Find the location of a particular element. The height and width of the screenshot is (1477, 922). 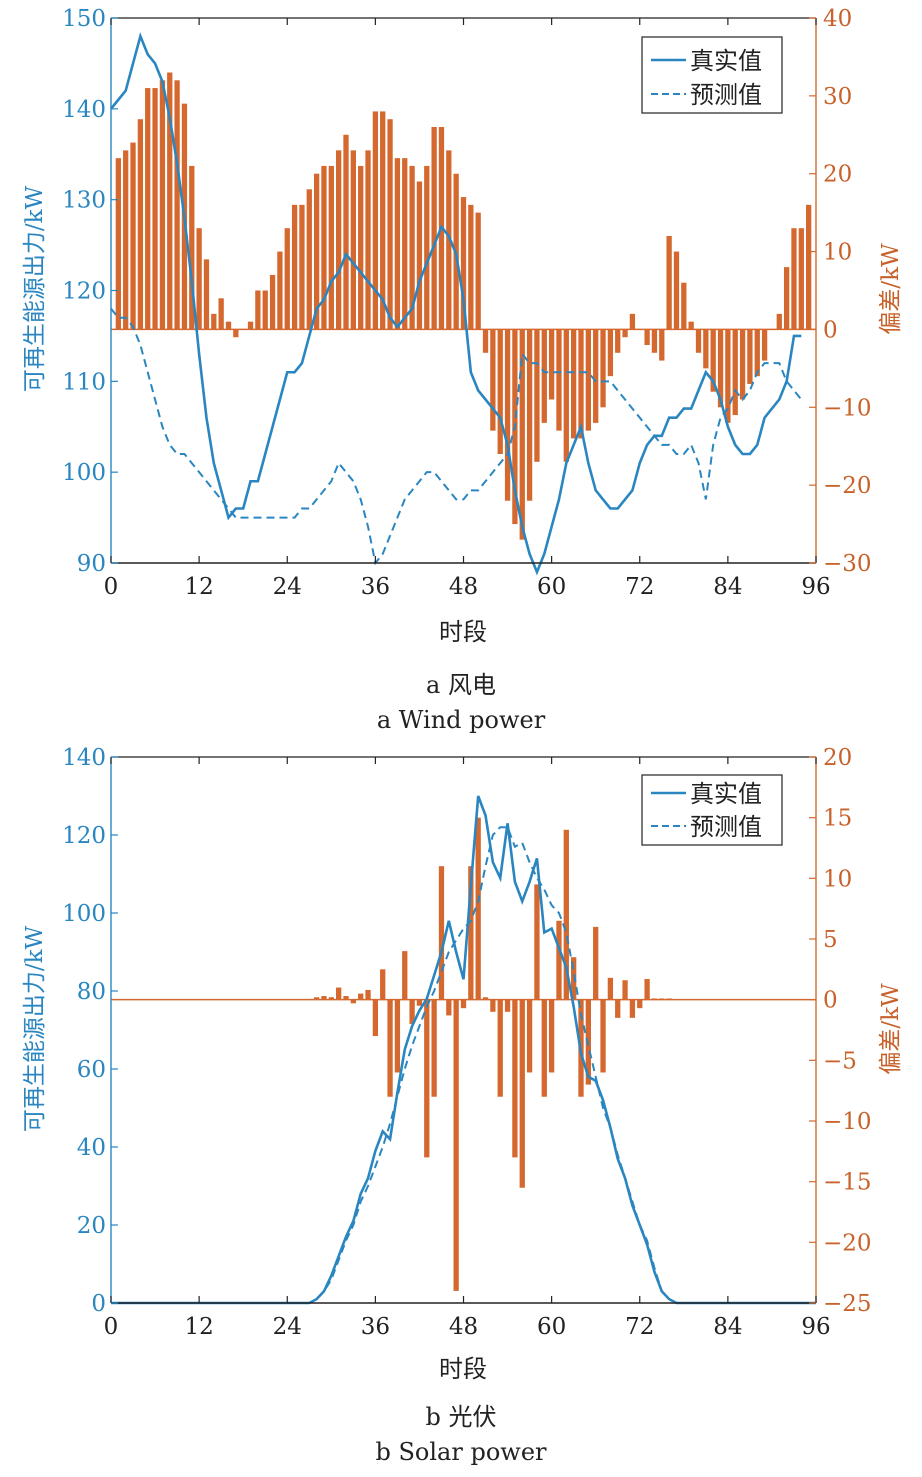

y-axis-right-label: 偏差/kW is located at coordinates (891, 289).